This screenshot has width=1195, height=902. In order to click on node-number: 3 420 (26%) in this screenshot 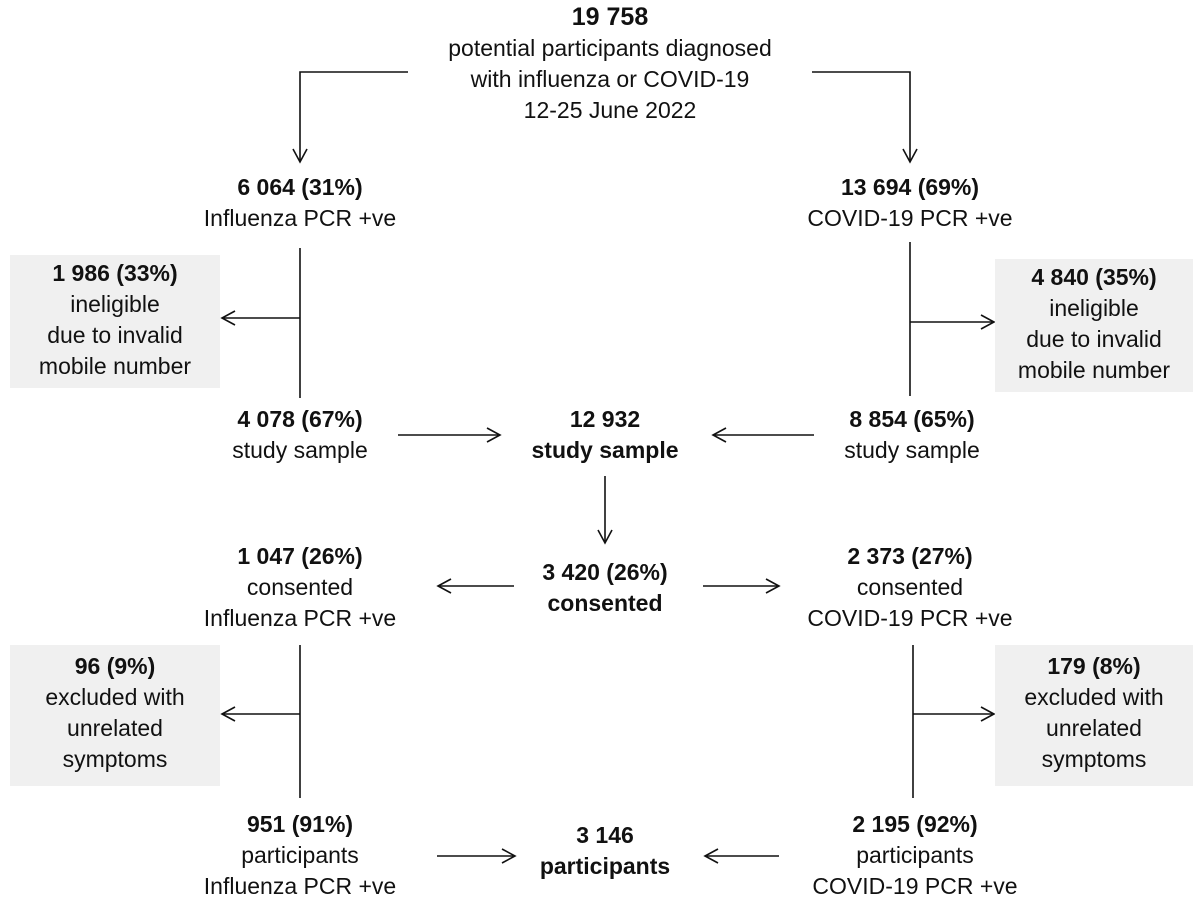, I will do `click(605, 572)`.